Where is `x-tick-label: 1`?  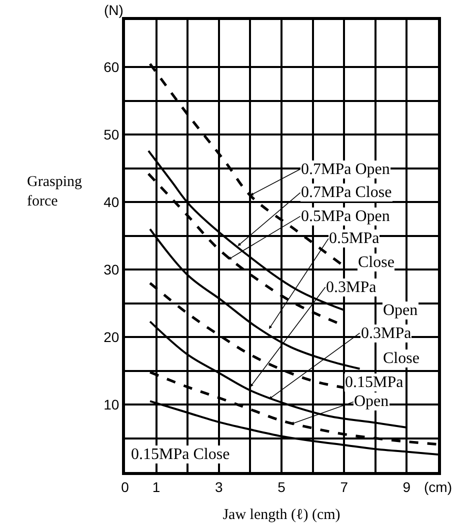 x-tick-label: 1 is located at coordinates (156, 486).